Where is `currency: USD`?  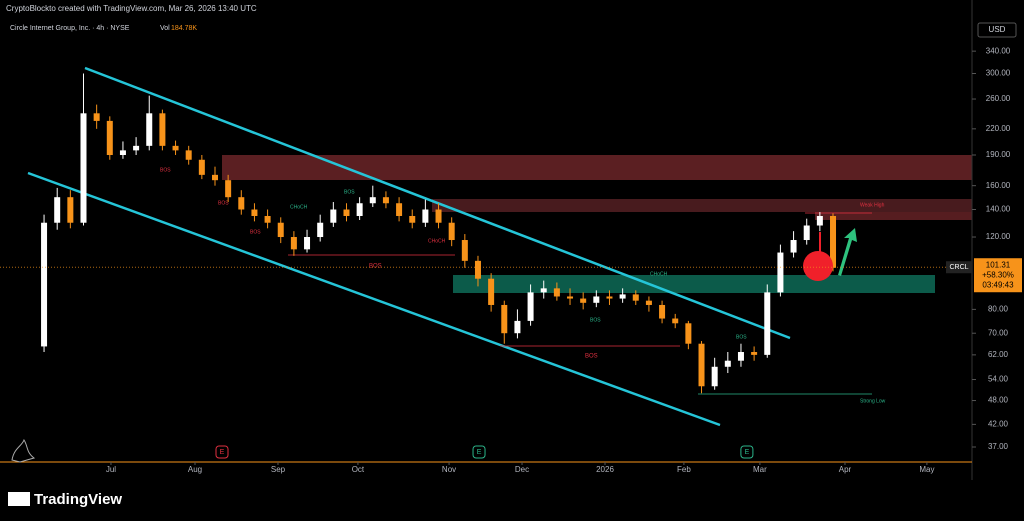 currency: USD is located at coordinates (997, 29).